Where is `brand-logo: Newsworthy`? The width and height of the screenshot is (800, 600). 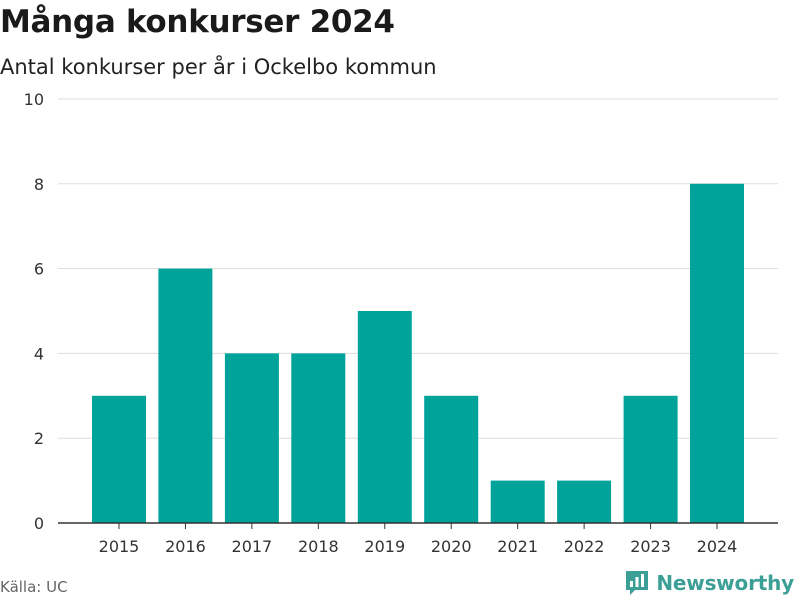
brand-logo: Newsworthy is located at coordinates (709, 583).